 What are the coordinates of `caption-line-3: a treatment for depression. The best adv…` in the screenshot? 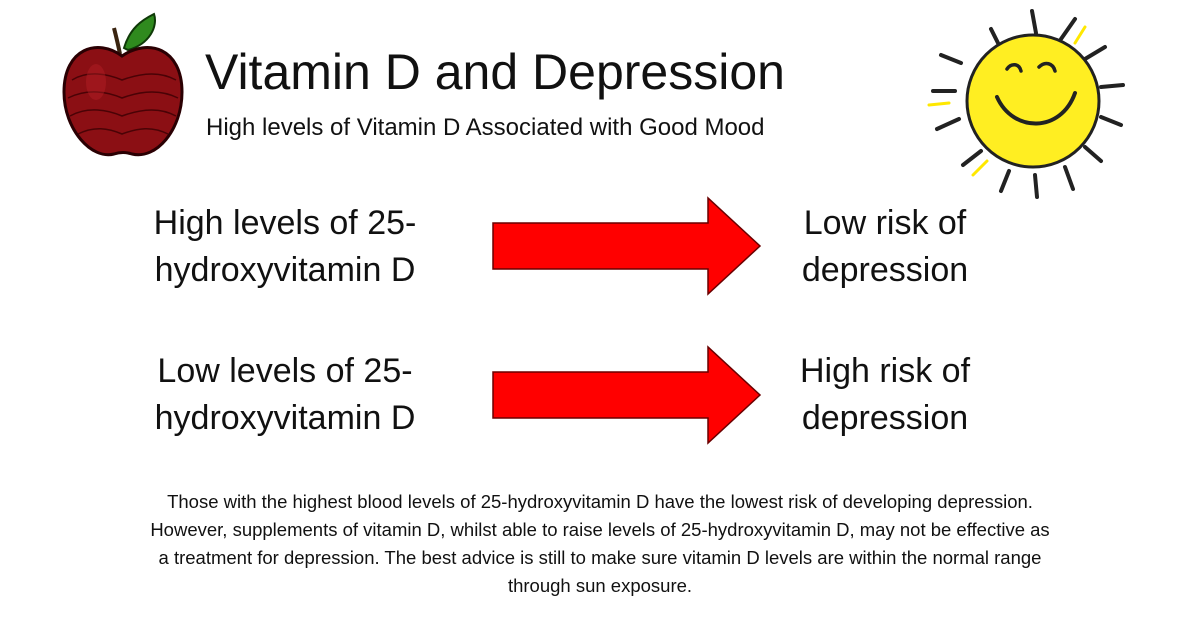 It's located at (600, 557).